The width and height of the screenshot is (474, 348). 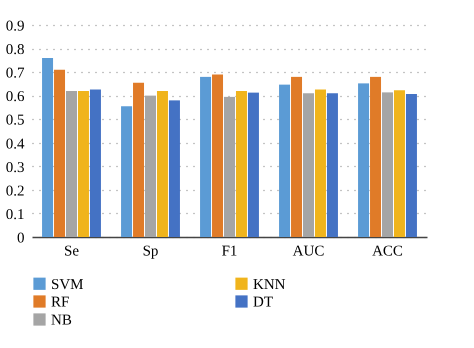 What do you see at coordinates (61, 320) in the screenshot?
I see `legend-label: NB` at bounding box center [61, 320].